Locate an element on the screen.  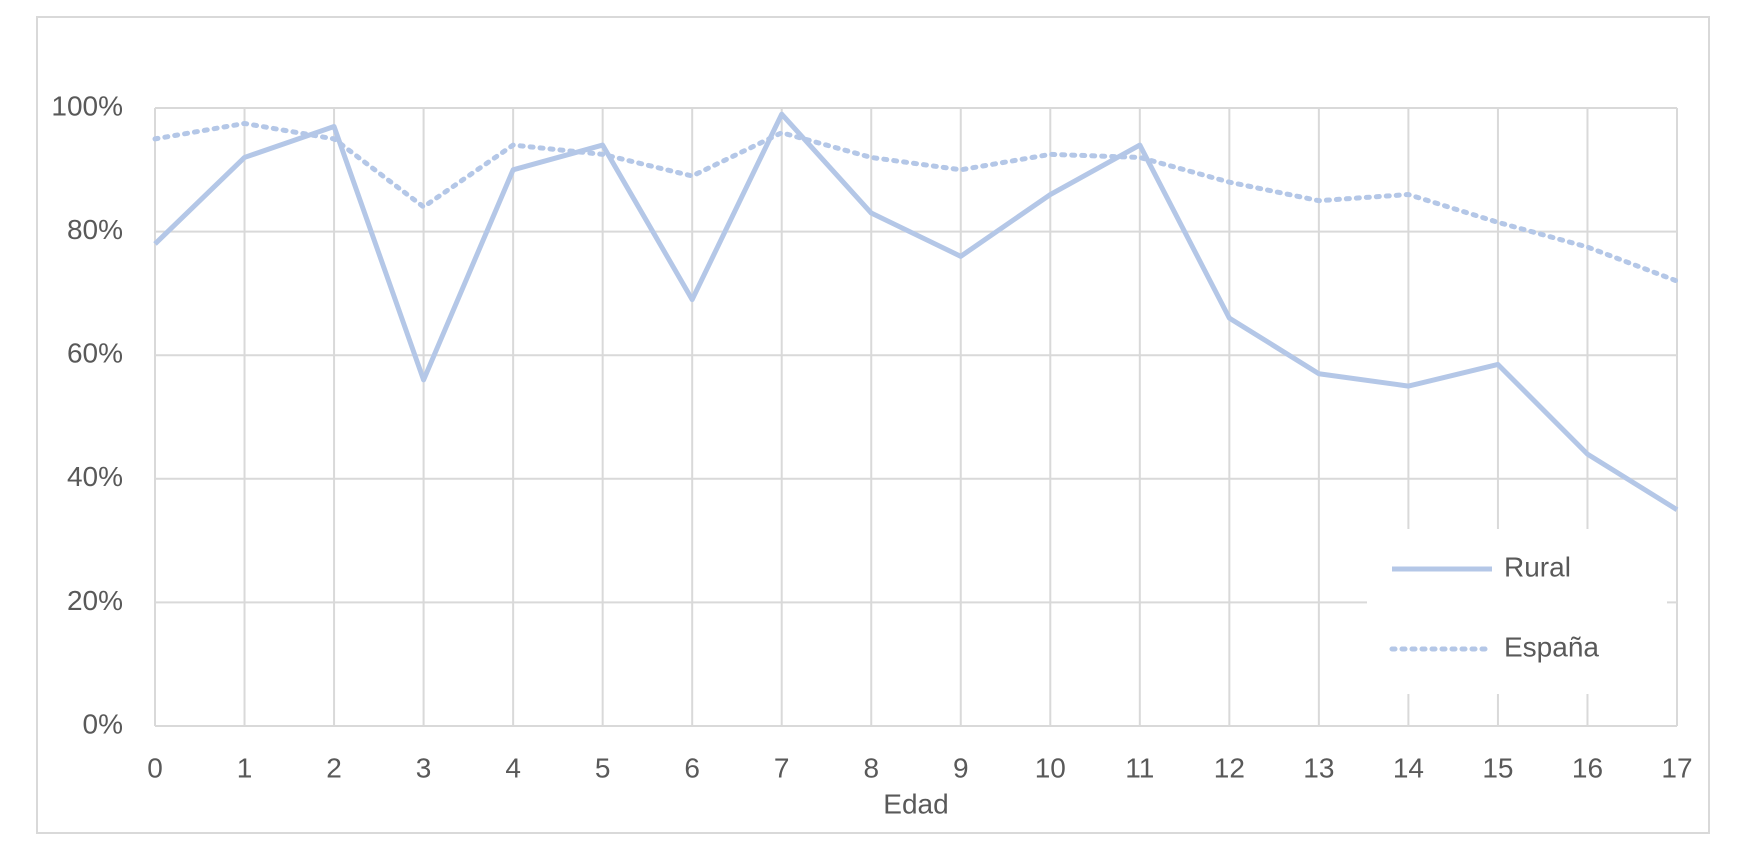
x-tick-label: 4 is located at coordinates (513, 767).